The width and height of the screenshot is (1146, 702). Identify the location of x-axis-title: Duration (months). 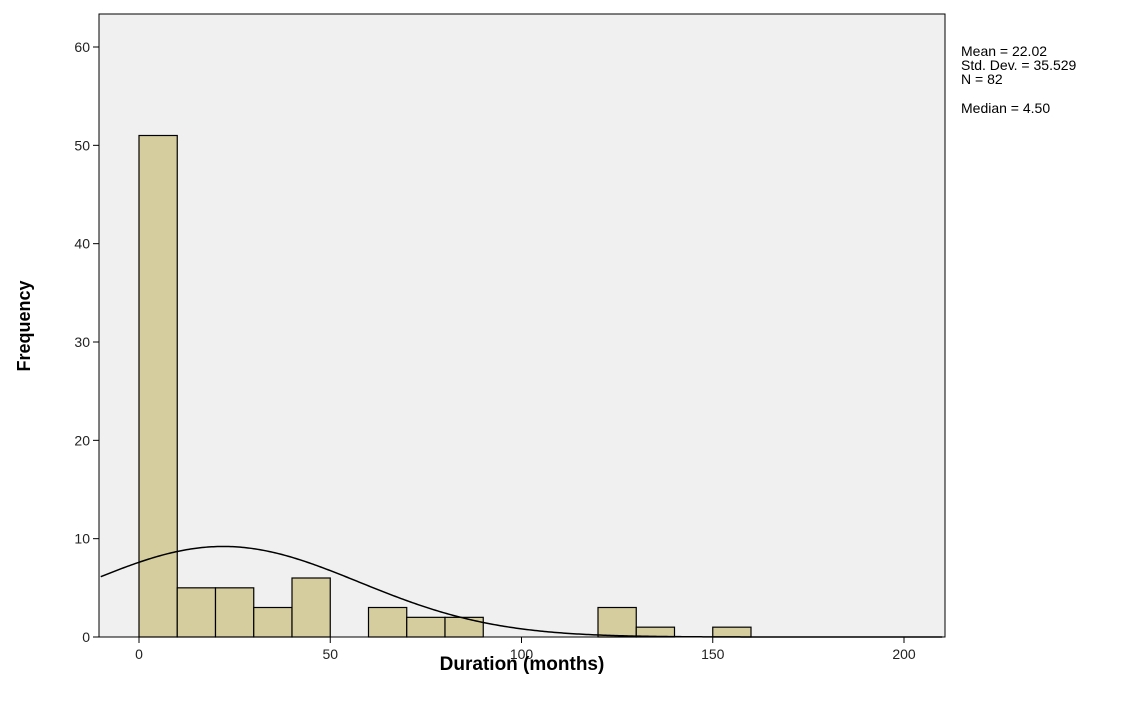
(522, 664).